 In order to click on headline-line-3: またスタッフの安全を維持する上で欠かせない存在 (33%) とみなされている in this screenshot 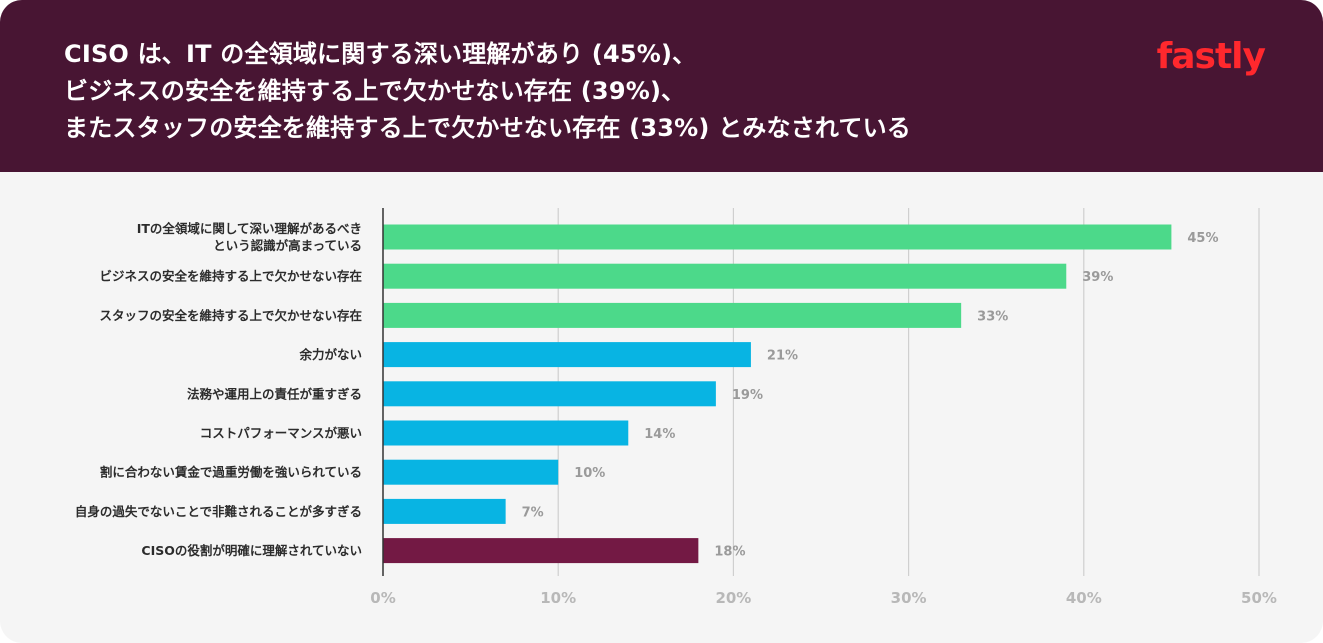, I will do `click(487, 128)`.